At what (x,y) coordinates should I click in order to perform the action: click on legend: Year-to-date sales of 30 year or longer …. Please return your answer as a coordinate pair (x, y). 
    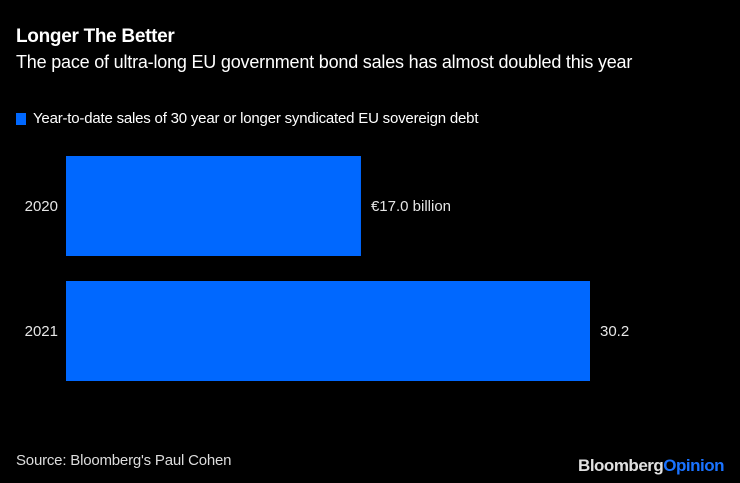
    Looking at the image, I should click on (247, 118).